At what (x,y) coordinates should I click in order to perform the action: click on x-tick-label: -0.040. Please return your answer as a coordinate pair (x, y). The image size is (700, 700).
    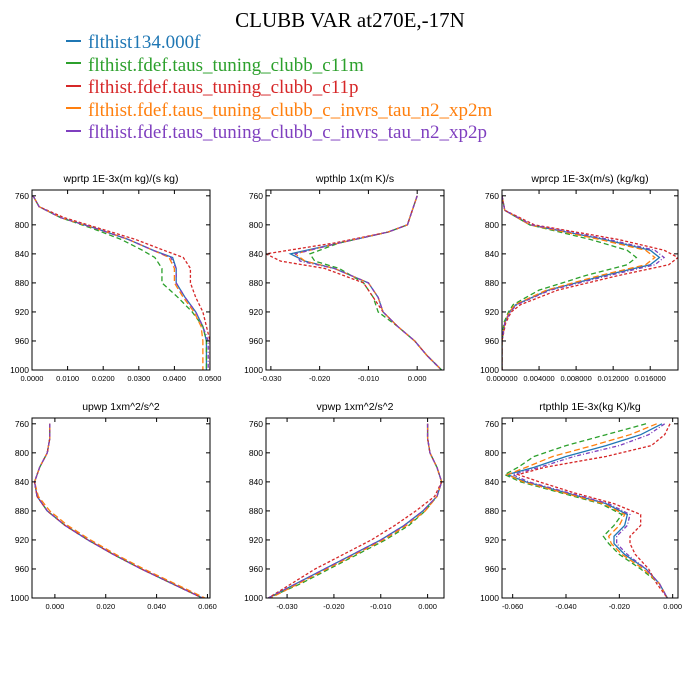
    Looking at the image, I should click on (565, 606).